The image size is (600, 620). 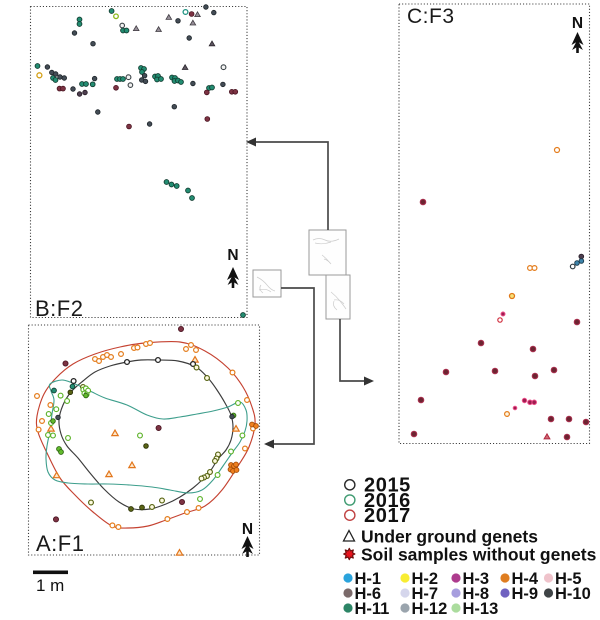 I want to click on svg-text: H-4, so click(x=525, y=579).